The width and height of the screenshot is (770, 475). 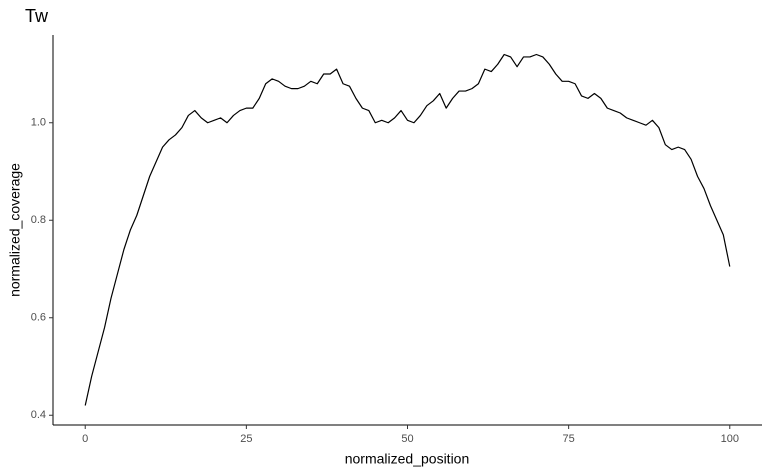 What do you see at coordinates (38, 123) in the screenshot?
I see `y-tick-label: 1.0` at bounding box center [38, 123].